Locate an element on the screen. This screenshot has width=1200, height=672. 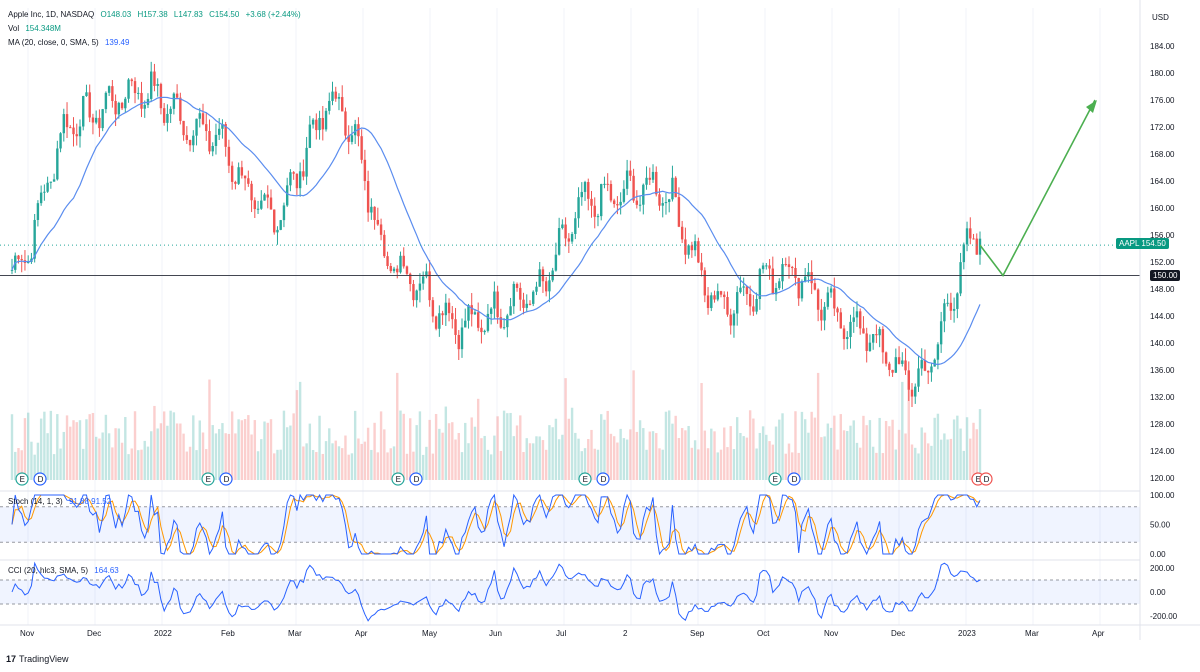
price-tick-16: 120.00 is located at coordinates (1162, 478).